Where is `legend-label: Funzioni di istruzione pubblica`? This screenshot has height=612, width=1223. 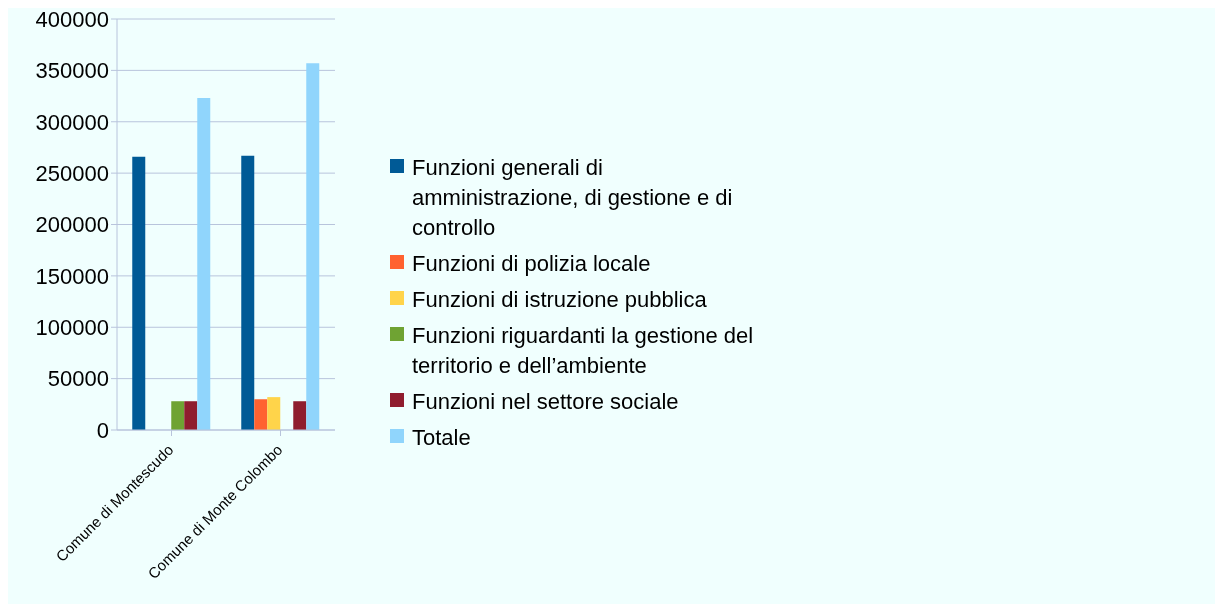
legend-label: Funzioni di istruzione pubblica is located at coordinates (559, 300).